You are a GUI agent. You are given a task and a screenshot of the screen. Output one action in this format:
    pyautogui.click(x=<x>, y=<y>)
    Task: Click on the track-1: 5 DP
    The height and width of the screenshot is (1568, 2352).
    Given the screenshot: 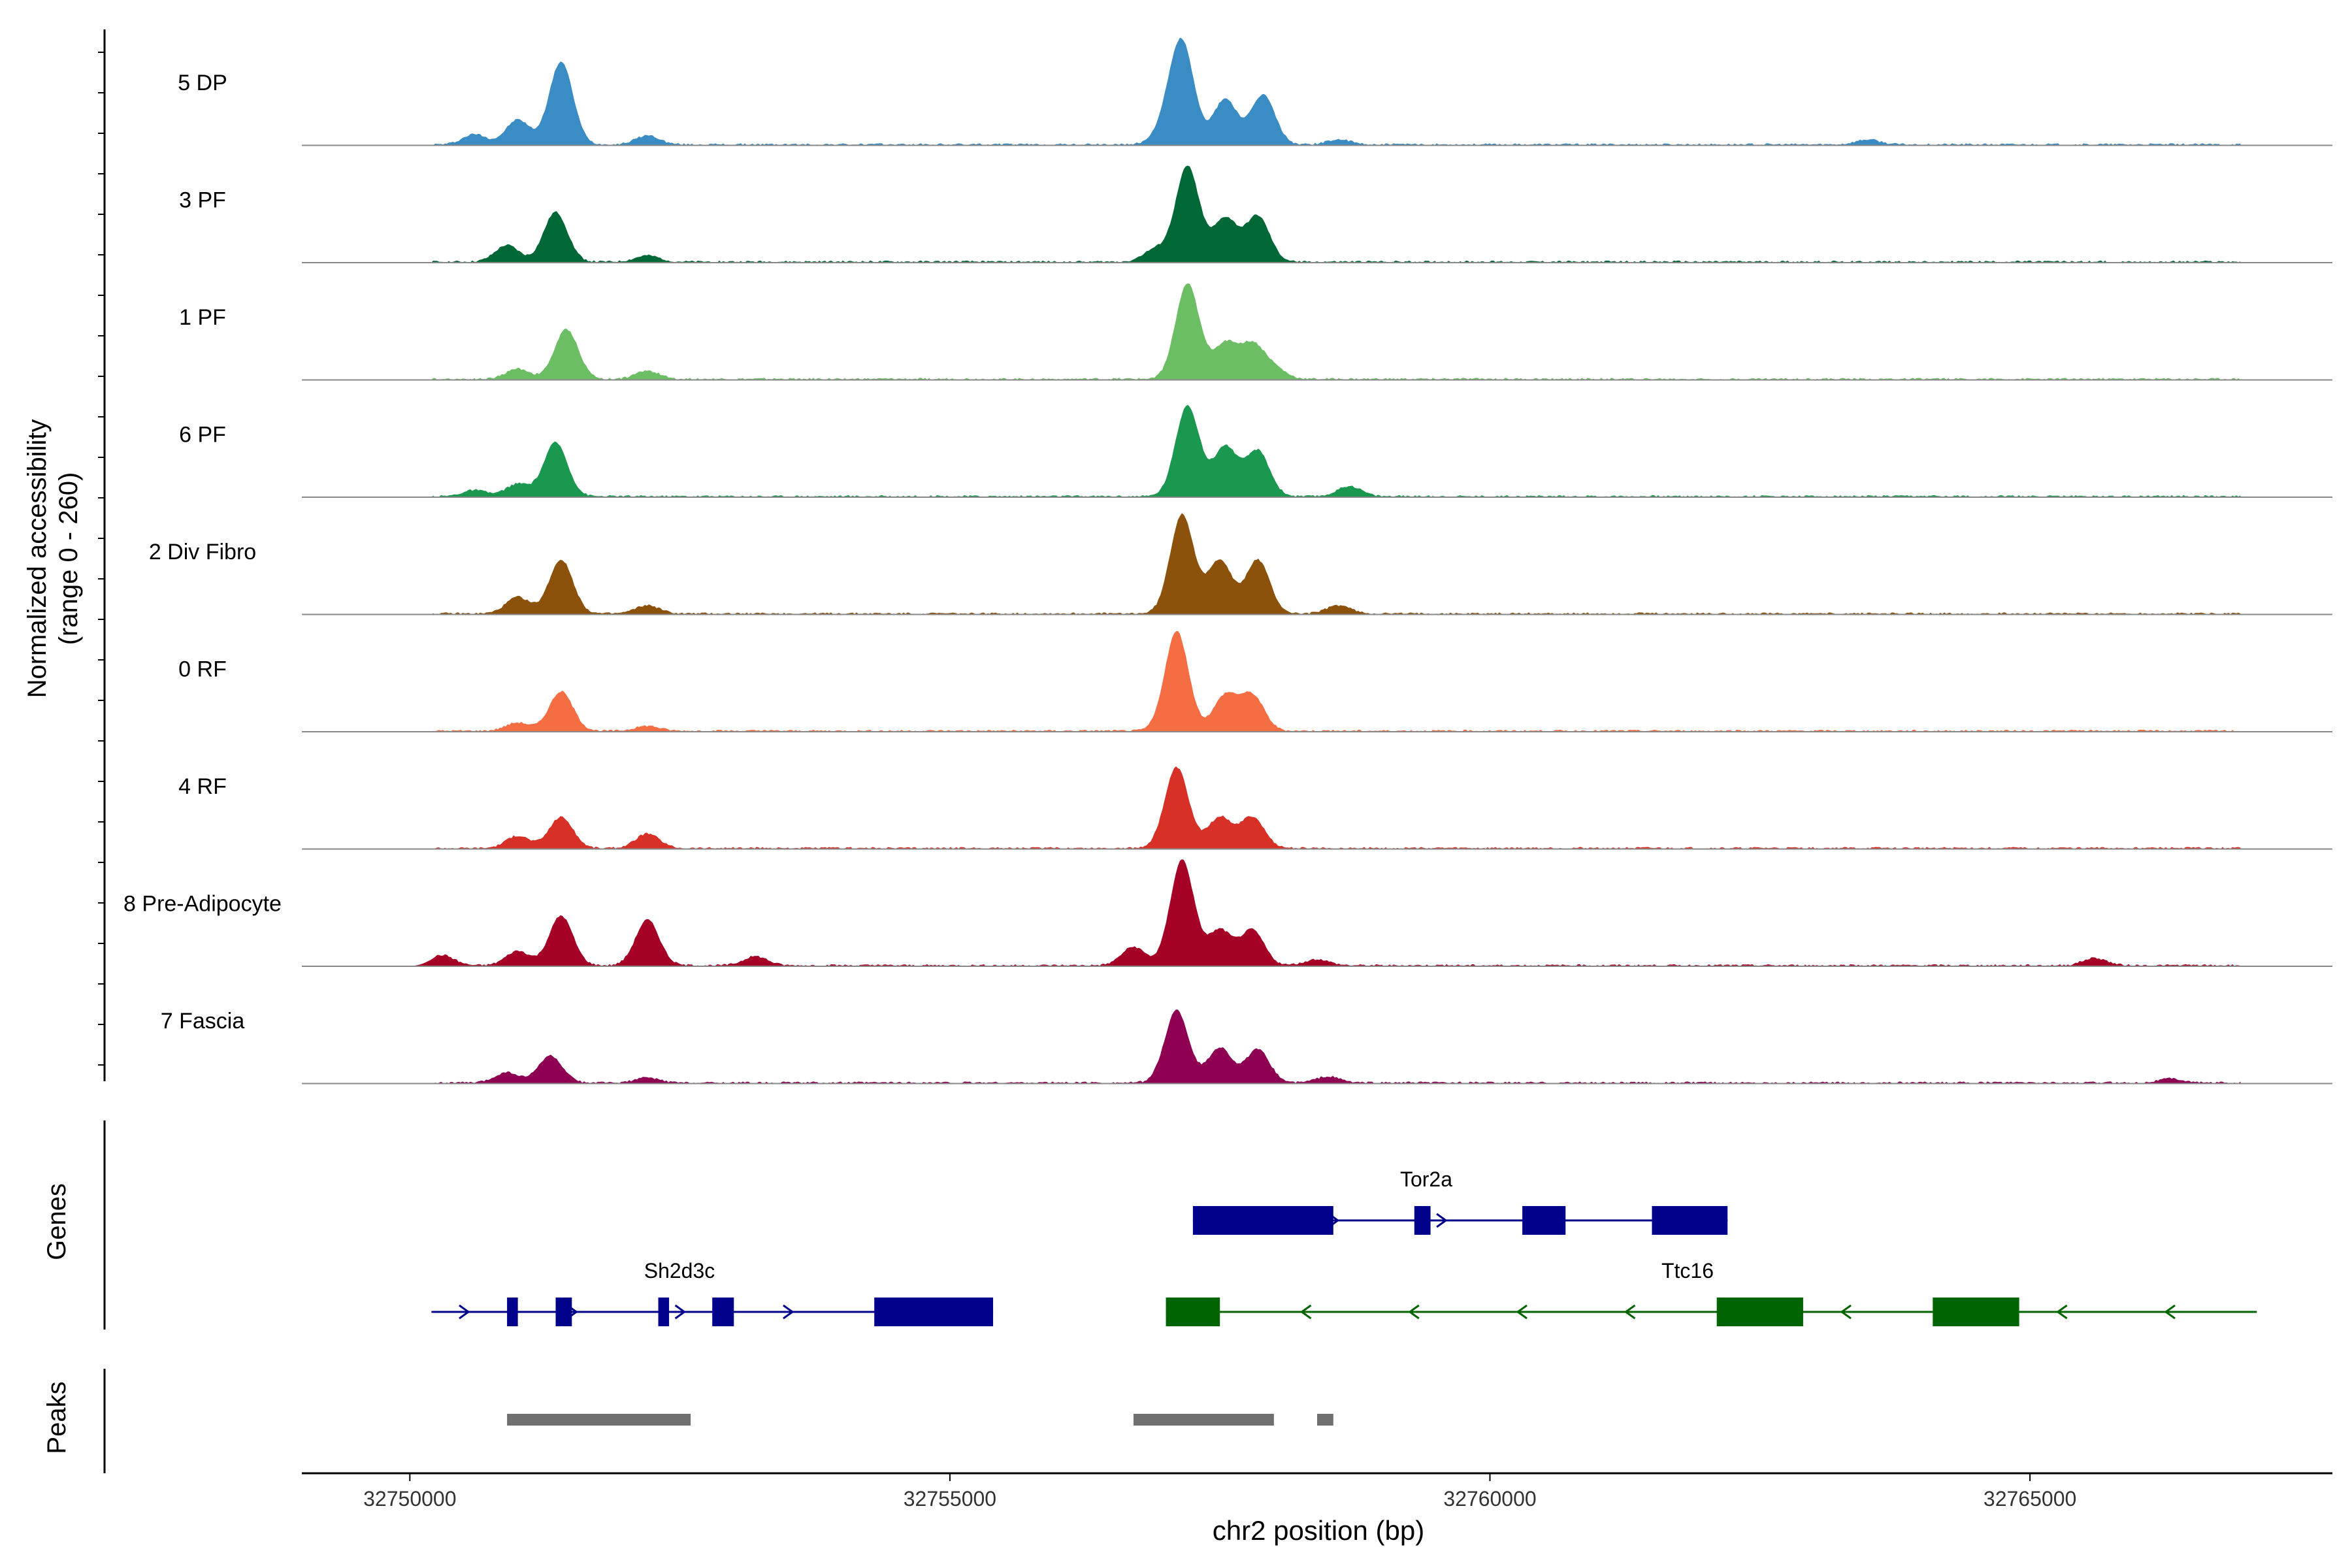 What is the action you would take?
    pyautogui.click(x=1255, y=91)
    